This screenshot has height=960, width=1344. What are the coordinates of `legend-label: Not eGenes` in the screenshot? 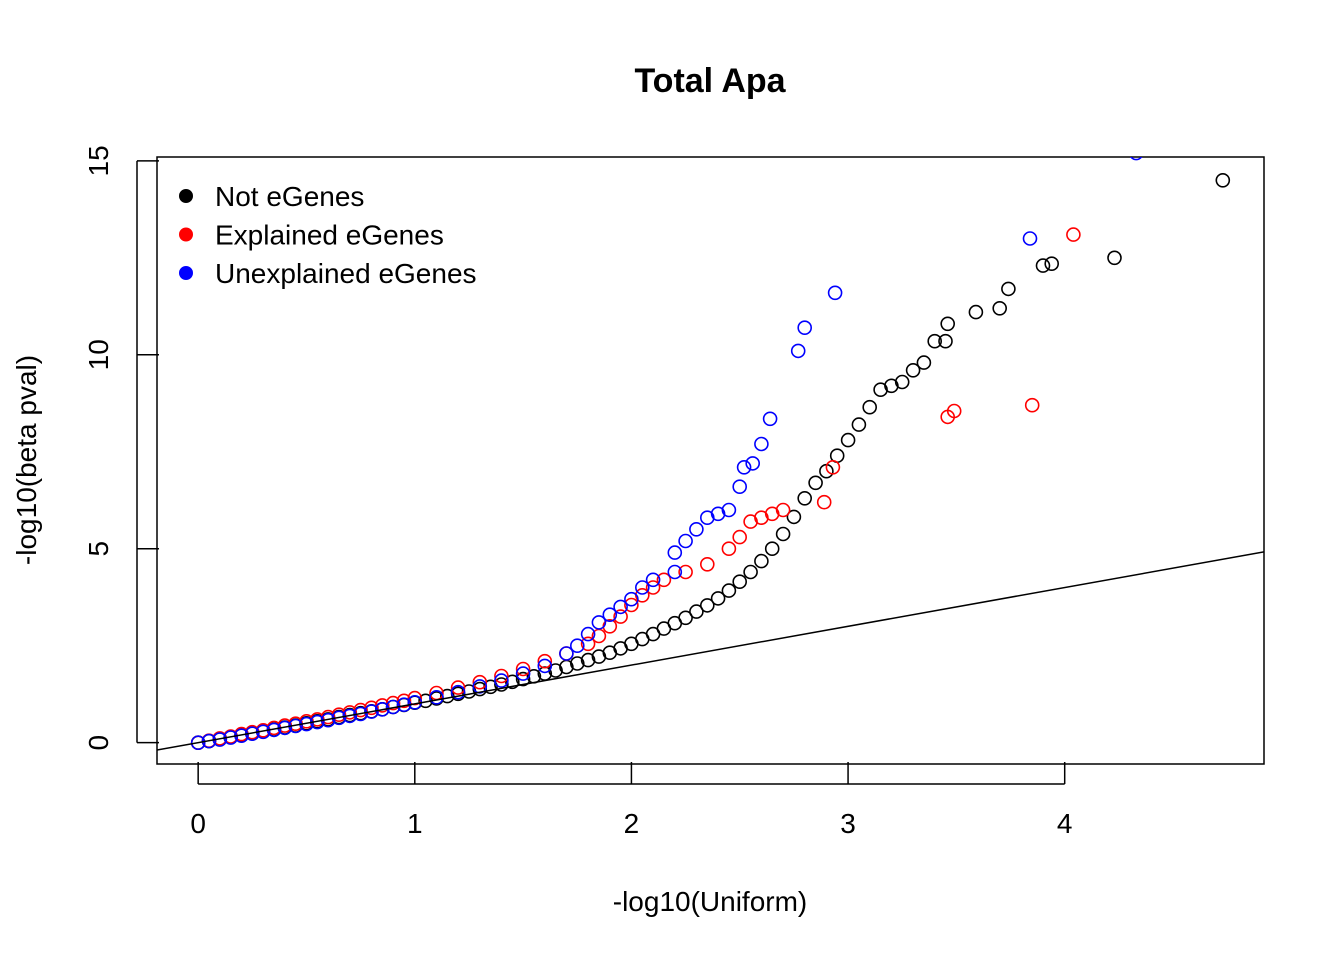 It's located at (289, 196).